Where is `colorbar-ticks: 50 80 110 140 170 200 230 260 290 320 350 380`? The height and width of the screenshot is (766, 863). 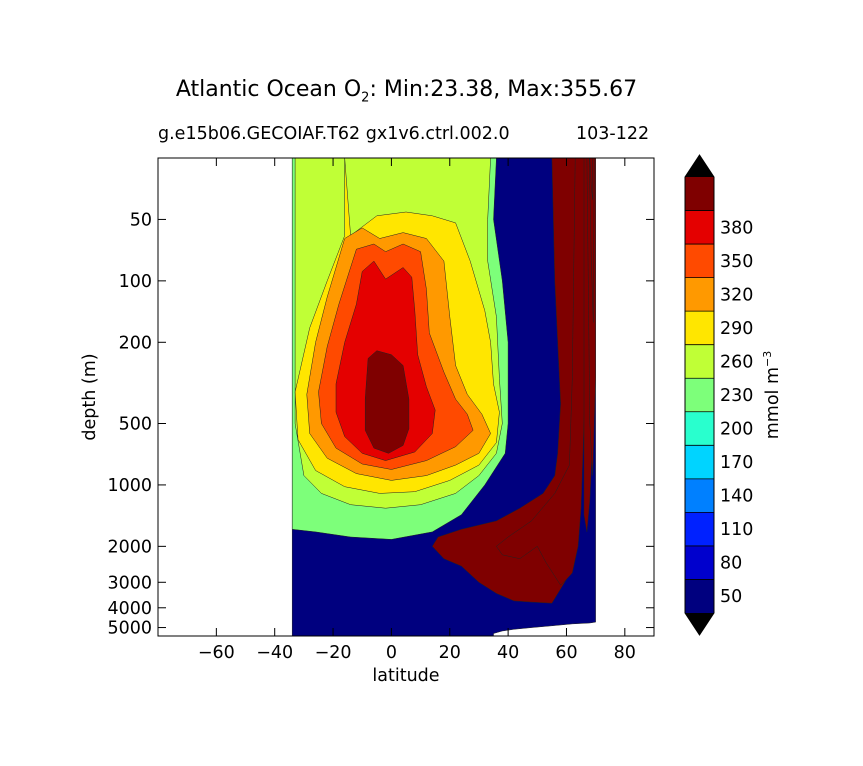
colorbar-ticks: 50 80 110 140 170 200 230 260 290 320 350 380 is located at coordinates (719, 408).